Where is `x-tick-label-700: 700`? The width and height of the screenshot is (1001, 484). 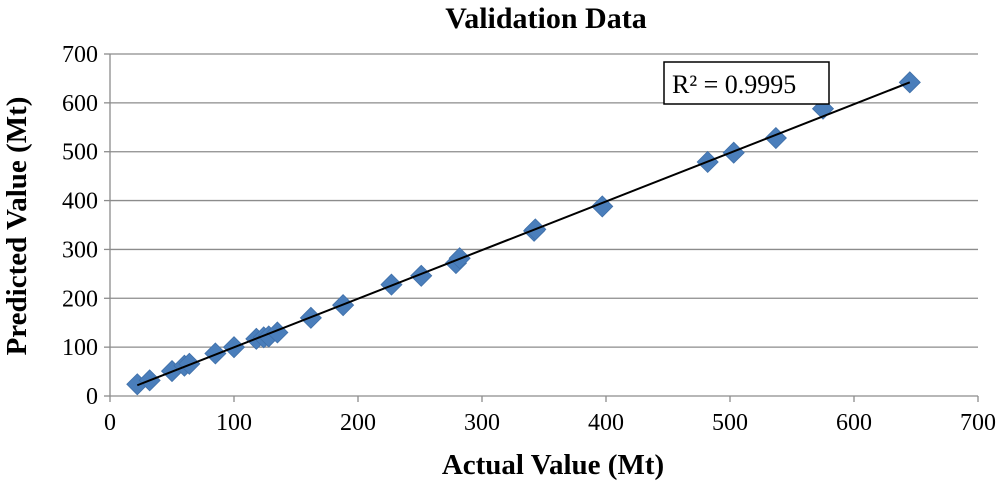
x-tick-label-700: 700 is located at coordinates (978, 423).